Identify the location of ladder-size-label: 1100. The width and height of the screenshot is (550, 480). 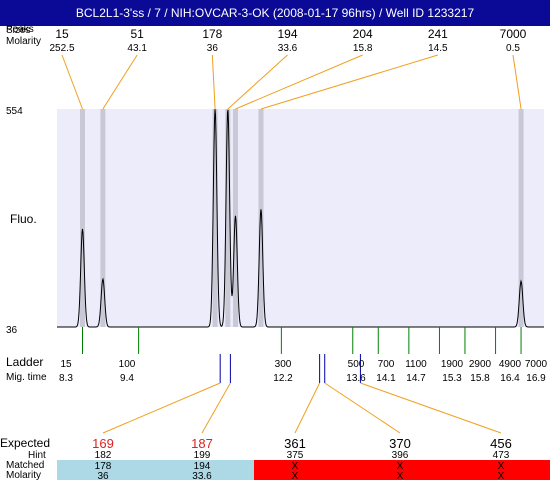
(416, 364).